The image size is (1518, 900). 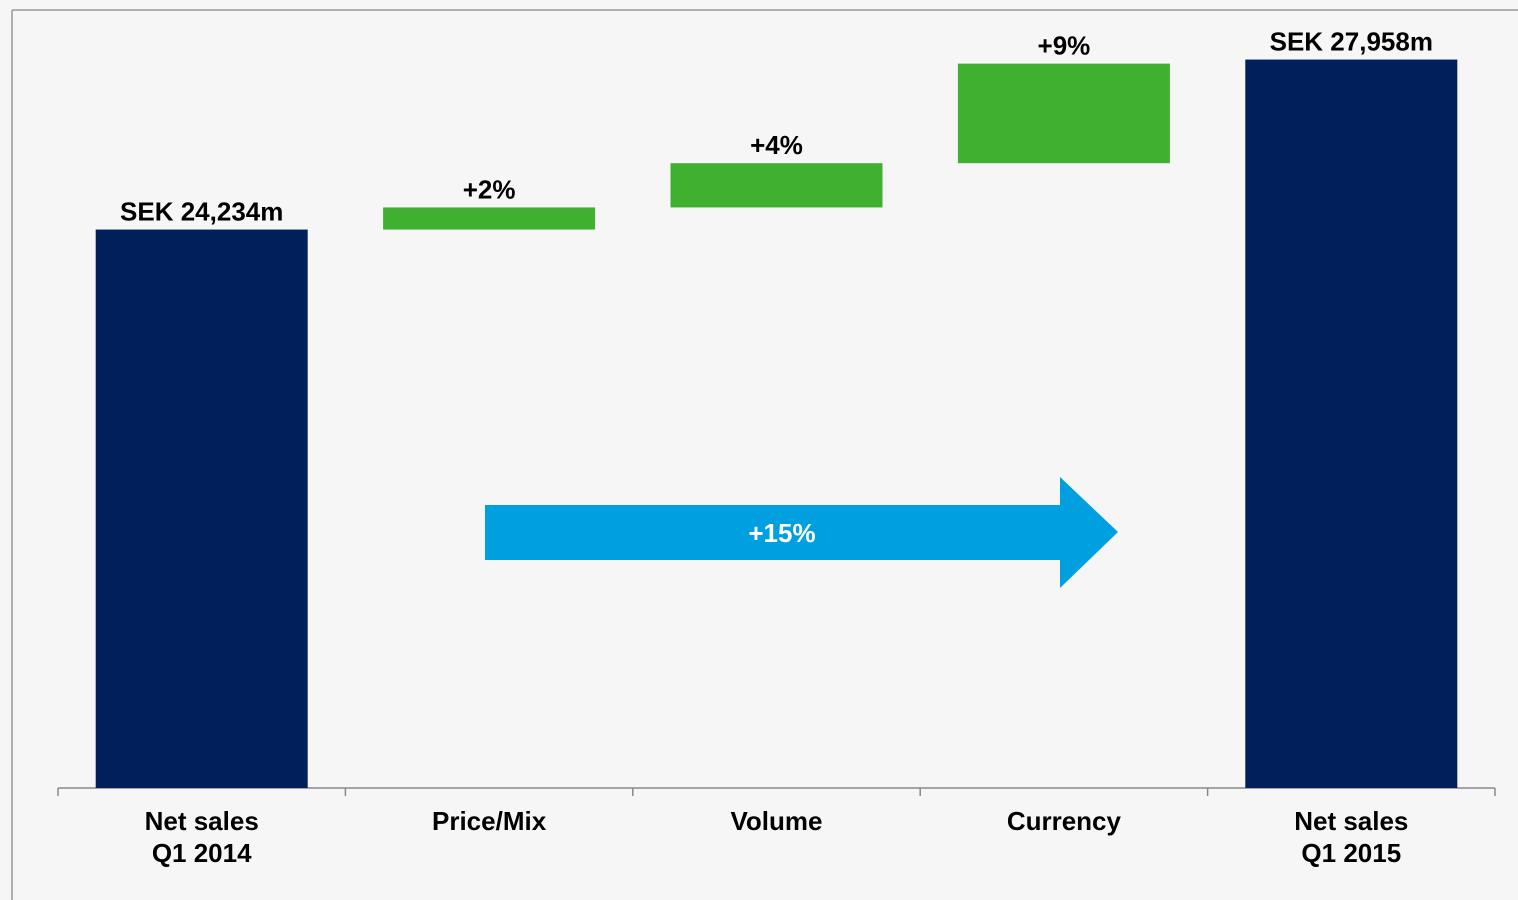 I want to click on x-tick-label: Volume, so click(x=776, y=821).